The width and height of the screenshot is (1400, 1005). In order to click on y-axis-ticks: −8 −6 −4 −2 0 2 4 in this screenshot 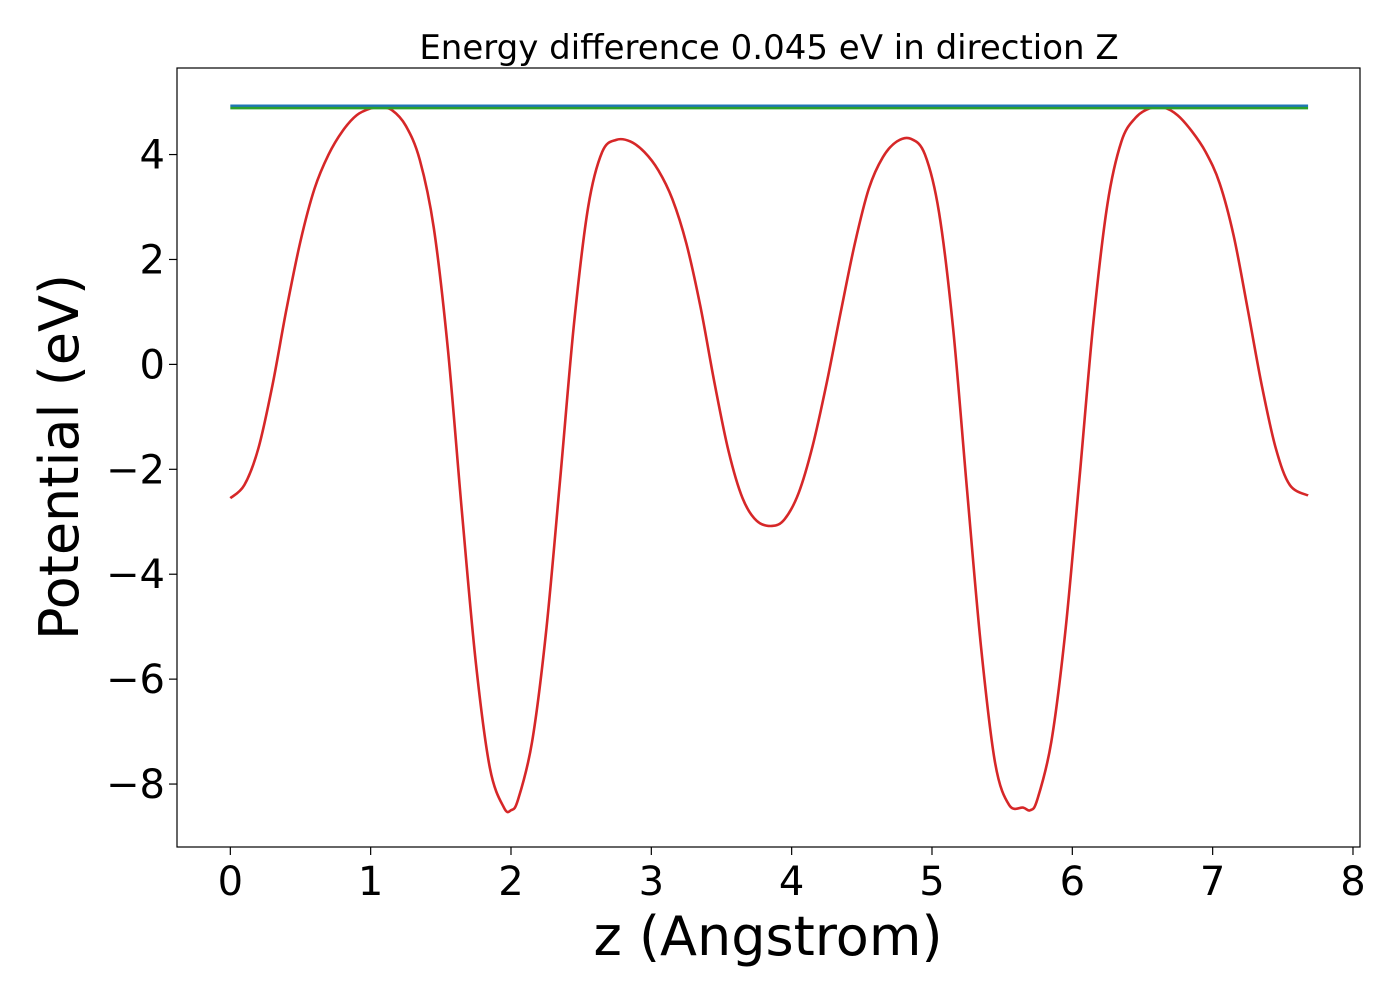, I will do `click(141, 470)`.